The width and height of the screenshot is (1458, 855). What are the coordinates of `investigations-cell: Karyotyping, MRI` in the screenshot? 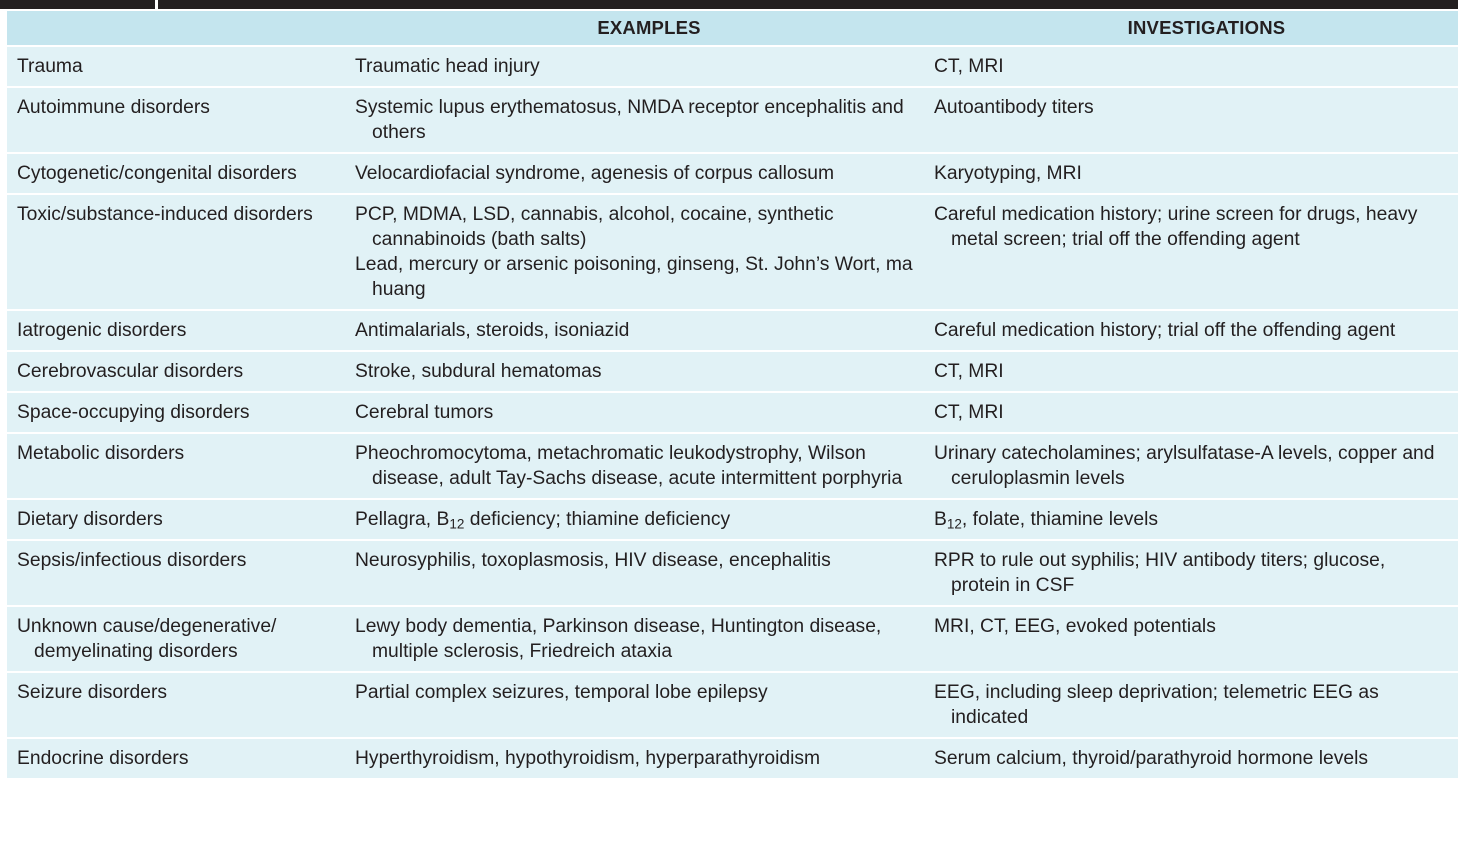 It's located at (1191, 173).